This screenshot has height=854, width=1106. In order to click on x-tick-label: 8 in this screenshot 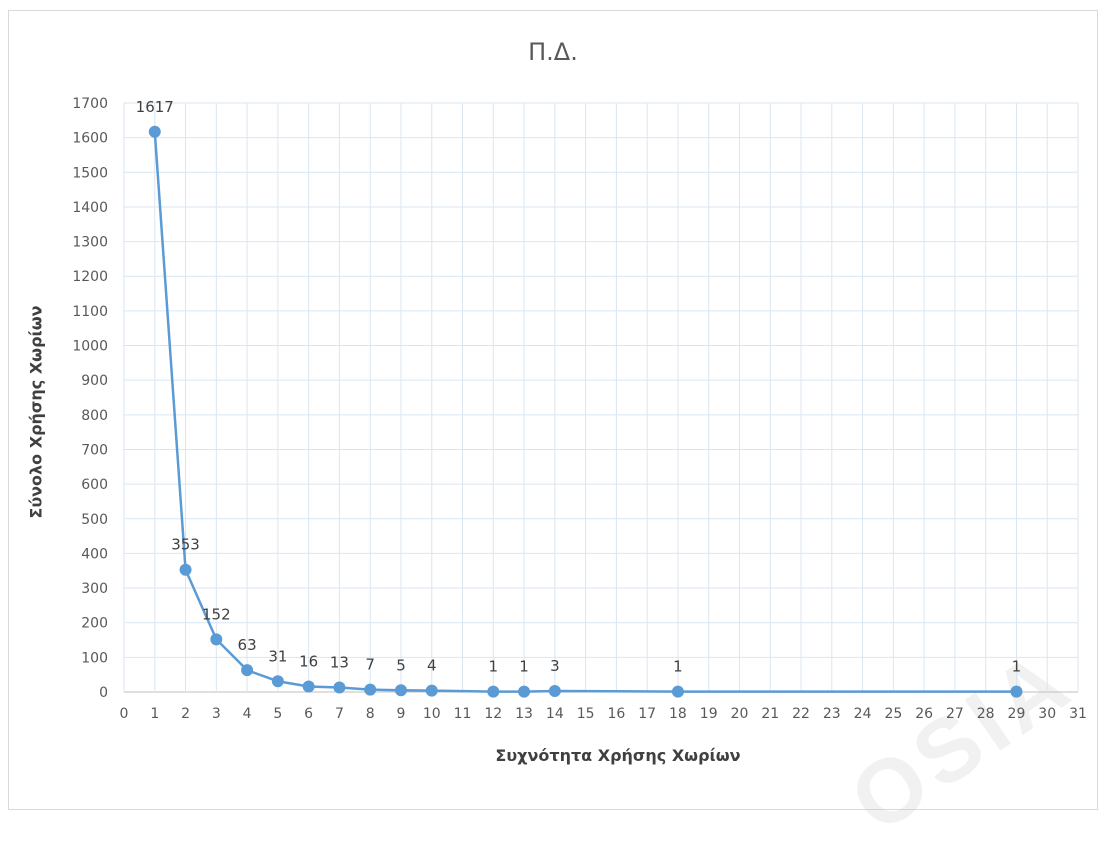, I will do `click(370, 714)`.